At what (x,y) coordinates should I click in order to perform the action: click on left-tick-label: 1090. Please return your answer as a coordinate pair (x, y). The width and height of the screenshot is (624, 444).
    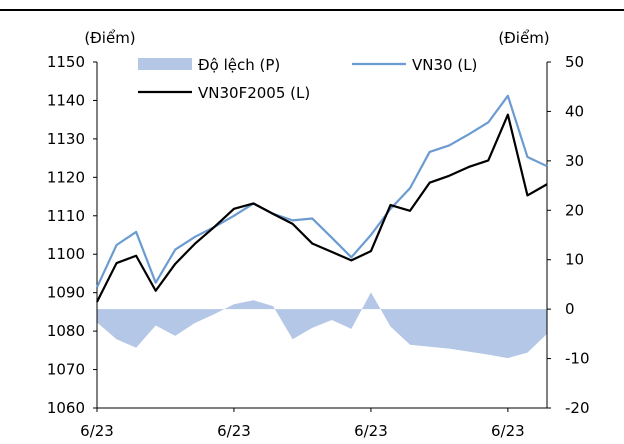
    Looking at the image, I should click on (66, 293).